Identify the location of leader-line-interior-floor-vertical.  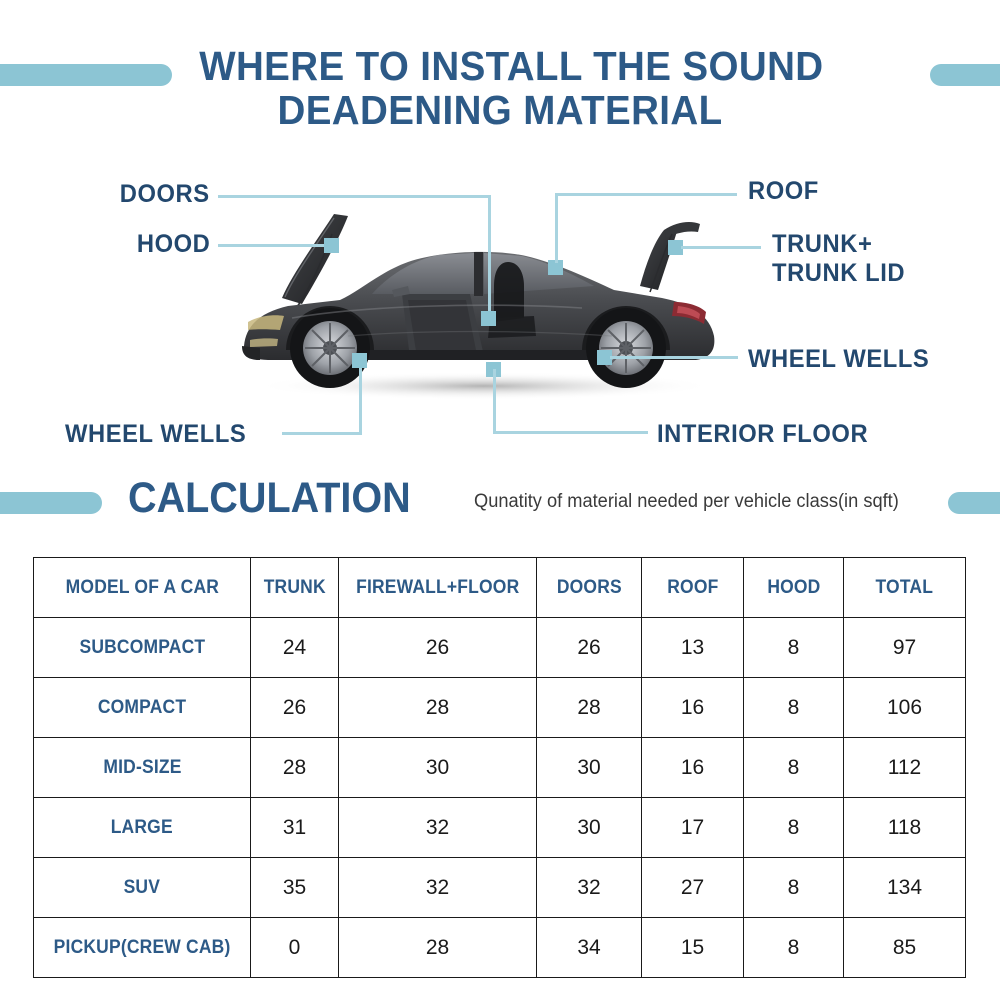
(494, 401).